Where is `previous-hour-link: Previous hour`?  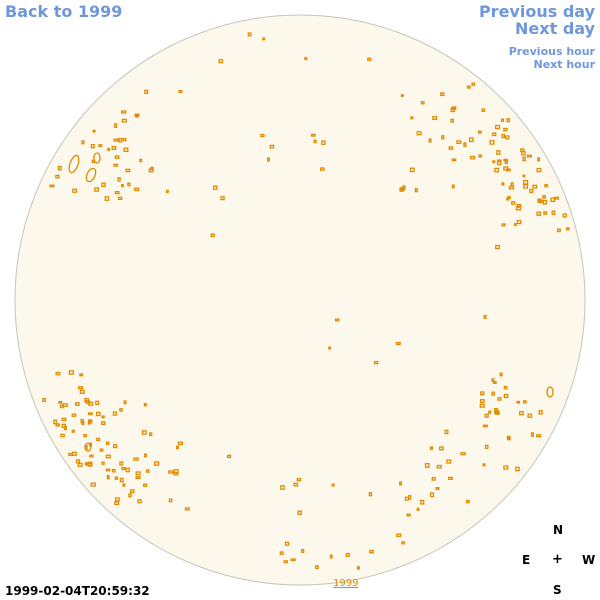 previous-hour-link: Previous hour is located at coordinates (551, 51).